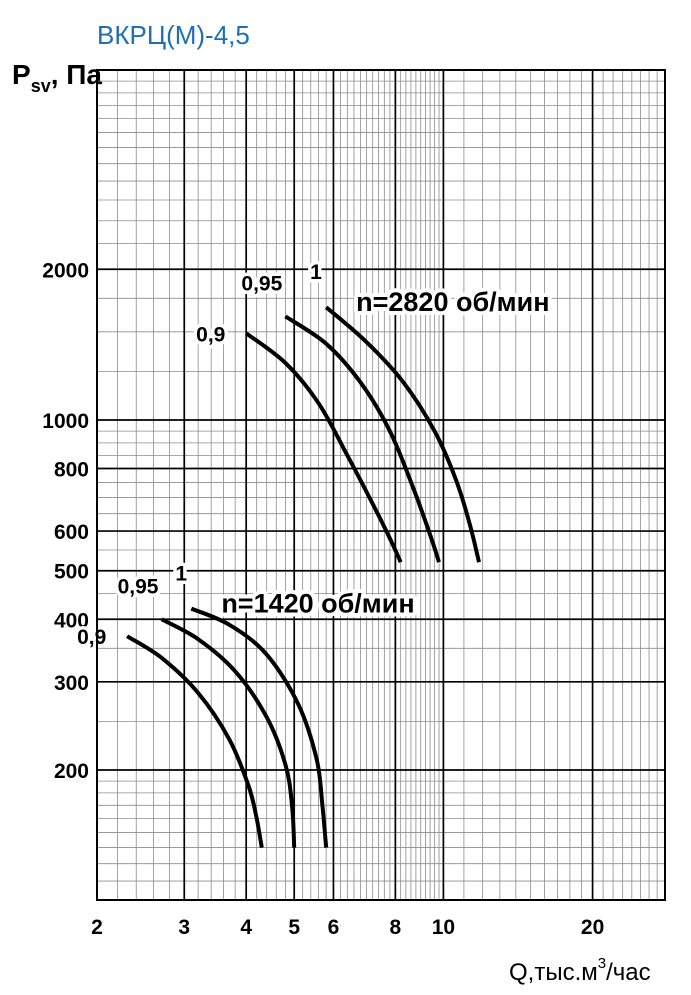 The image size is (691, 995). I want to click on y-tick-label: 2000, so click(65, 270).